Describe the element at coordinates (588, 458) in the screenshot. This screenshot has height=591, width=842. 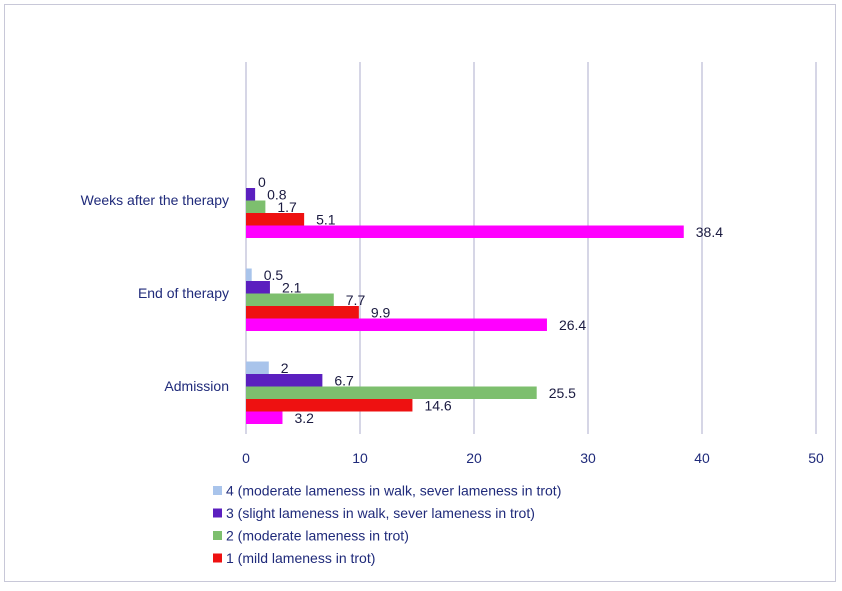
I see `x-tick-label: 30` at that location.